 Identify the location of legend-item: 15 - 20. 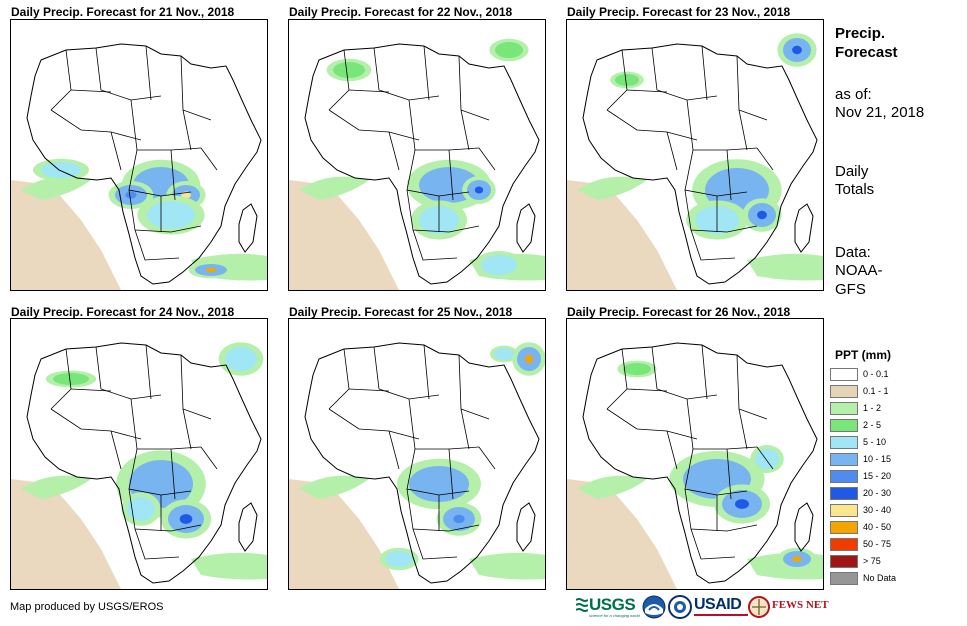
(880, 478).